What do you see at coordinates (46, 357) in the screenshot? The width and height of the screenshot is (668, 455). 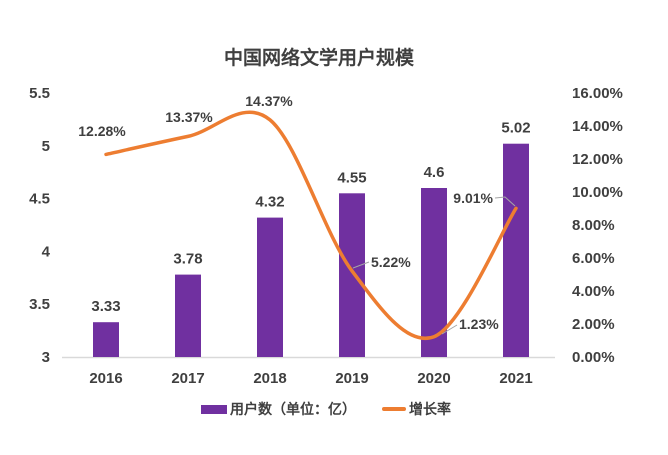 I see `y-axis-left-tick: 3` at bounding box center [46, 357].